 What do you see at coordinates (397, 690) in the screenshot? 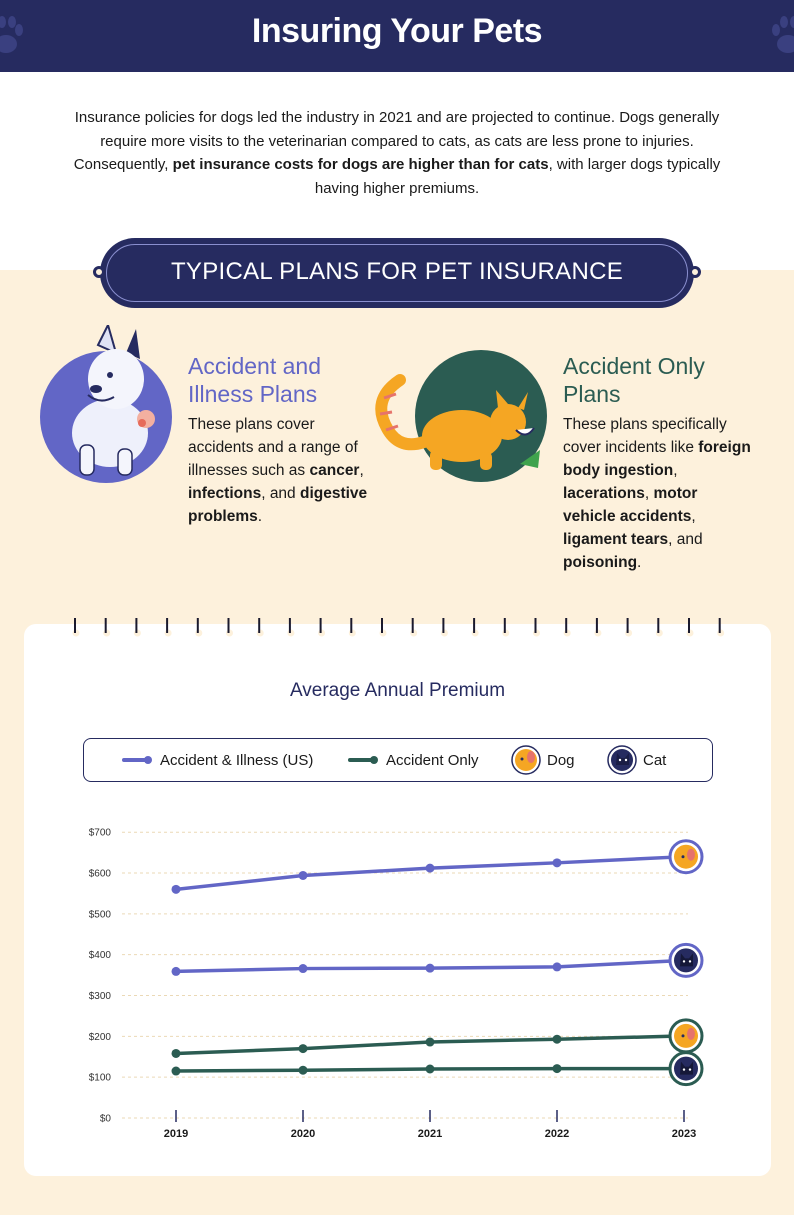
I see `chart-title: Average Annual Premium` at bounding box center [397, 690].